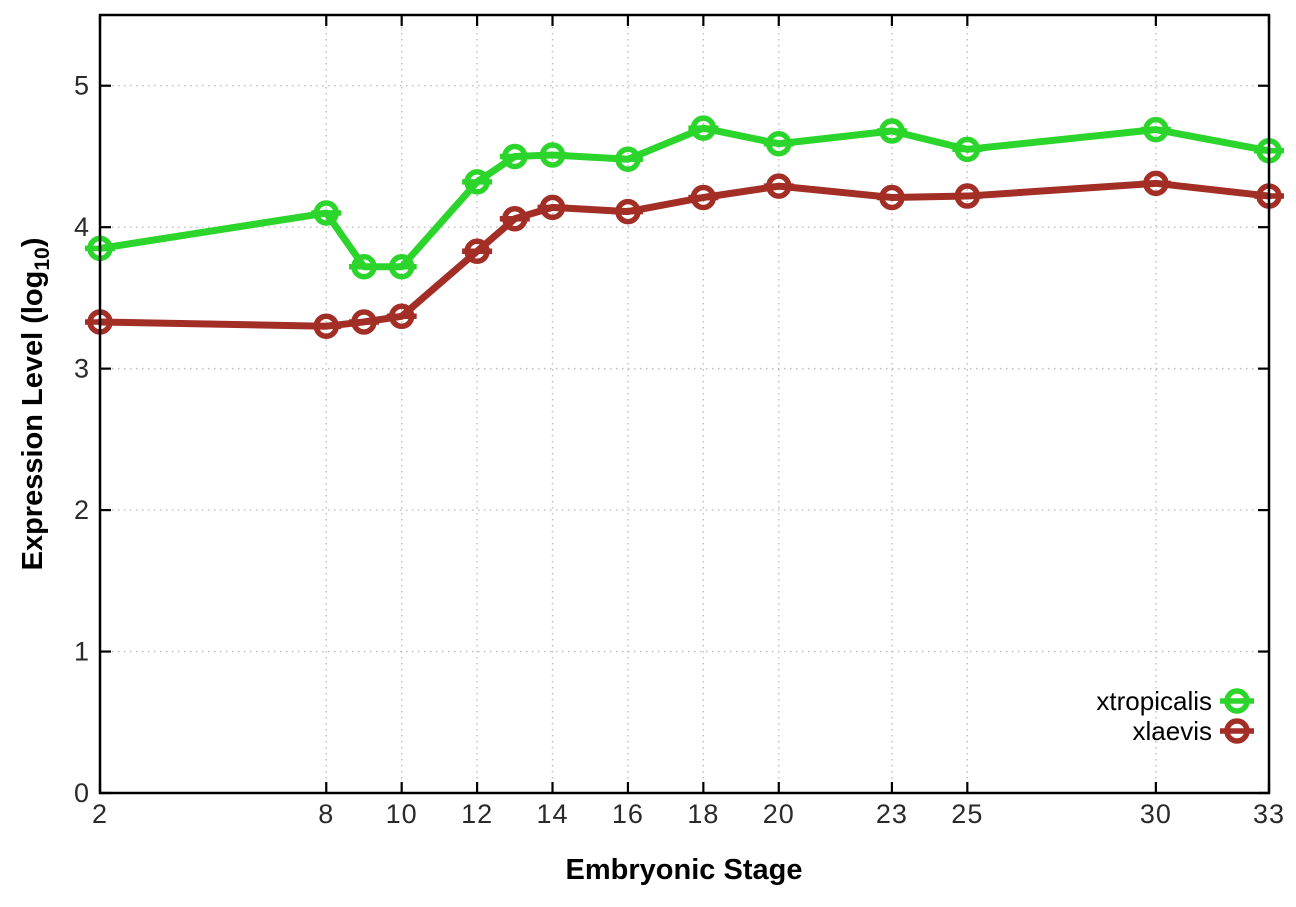  What do you see at coordinates (552, 814) in the screenshot?
I see `x-tick-label: 14` at bounding box center [552, 814].